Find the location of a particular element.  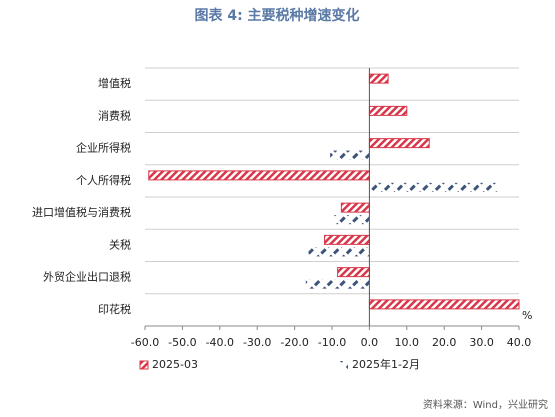

x-tick-label: -30.0 is located at coordinates (257, 342).